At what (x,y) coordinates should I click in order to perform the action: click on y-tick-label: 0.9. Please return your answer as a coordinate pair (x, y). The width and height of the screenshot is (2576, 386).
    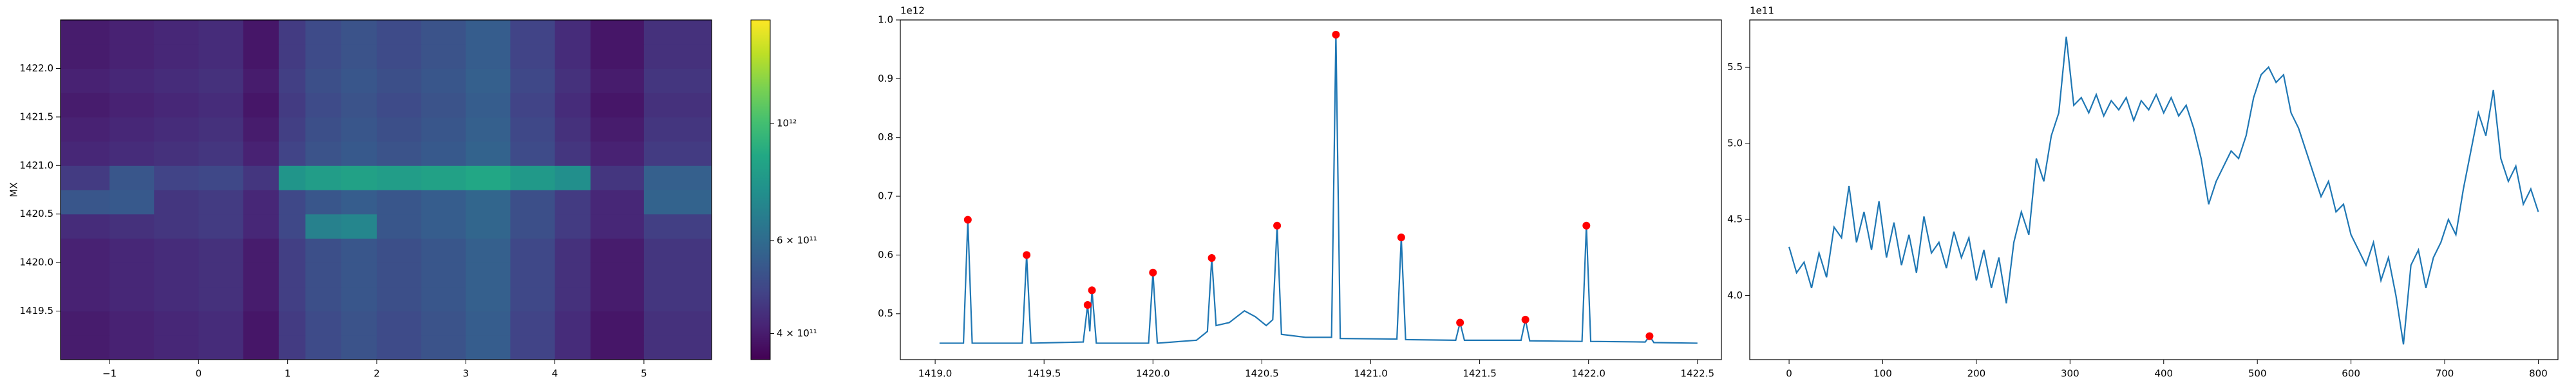
    Looking at the image, I should click on (885, 78).